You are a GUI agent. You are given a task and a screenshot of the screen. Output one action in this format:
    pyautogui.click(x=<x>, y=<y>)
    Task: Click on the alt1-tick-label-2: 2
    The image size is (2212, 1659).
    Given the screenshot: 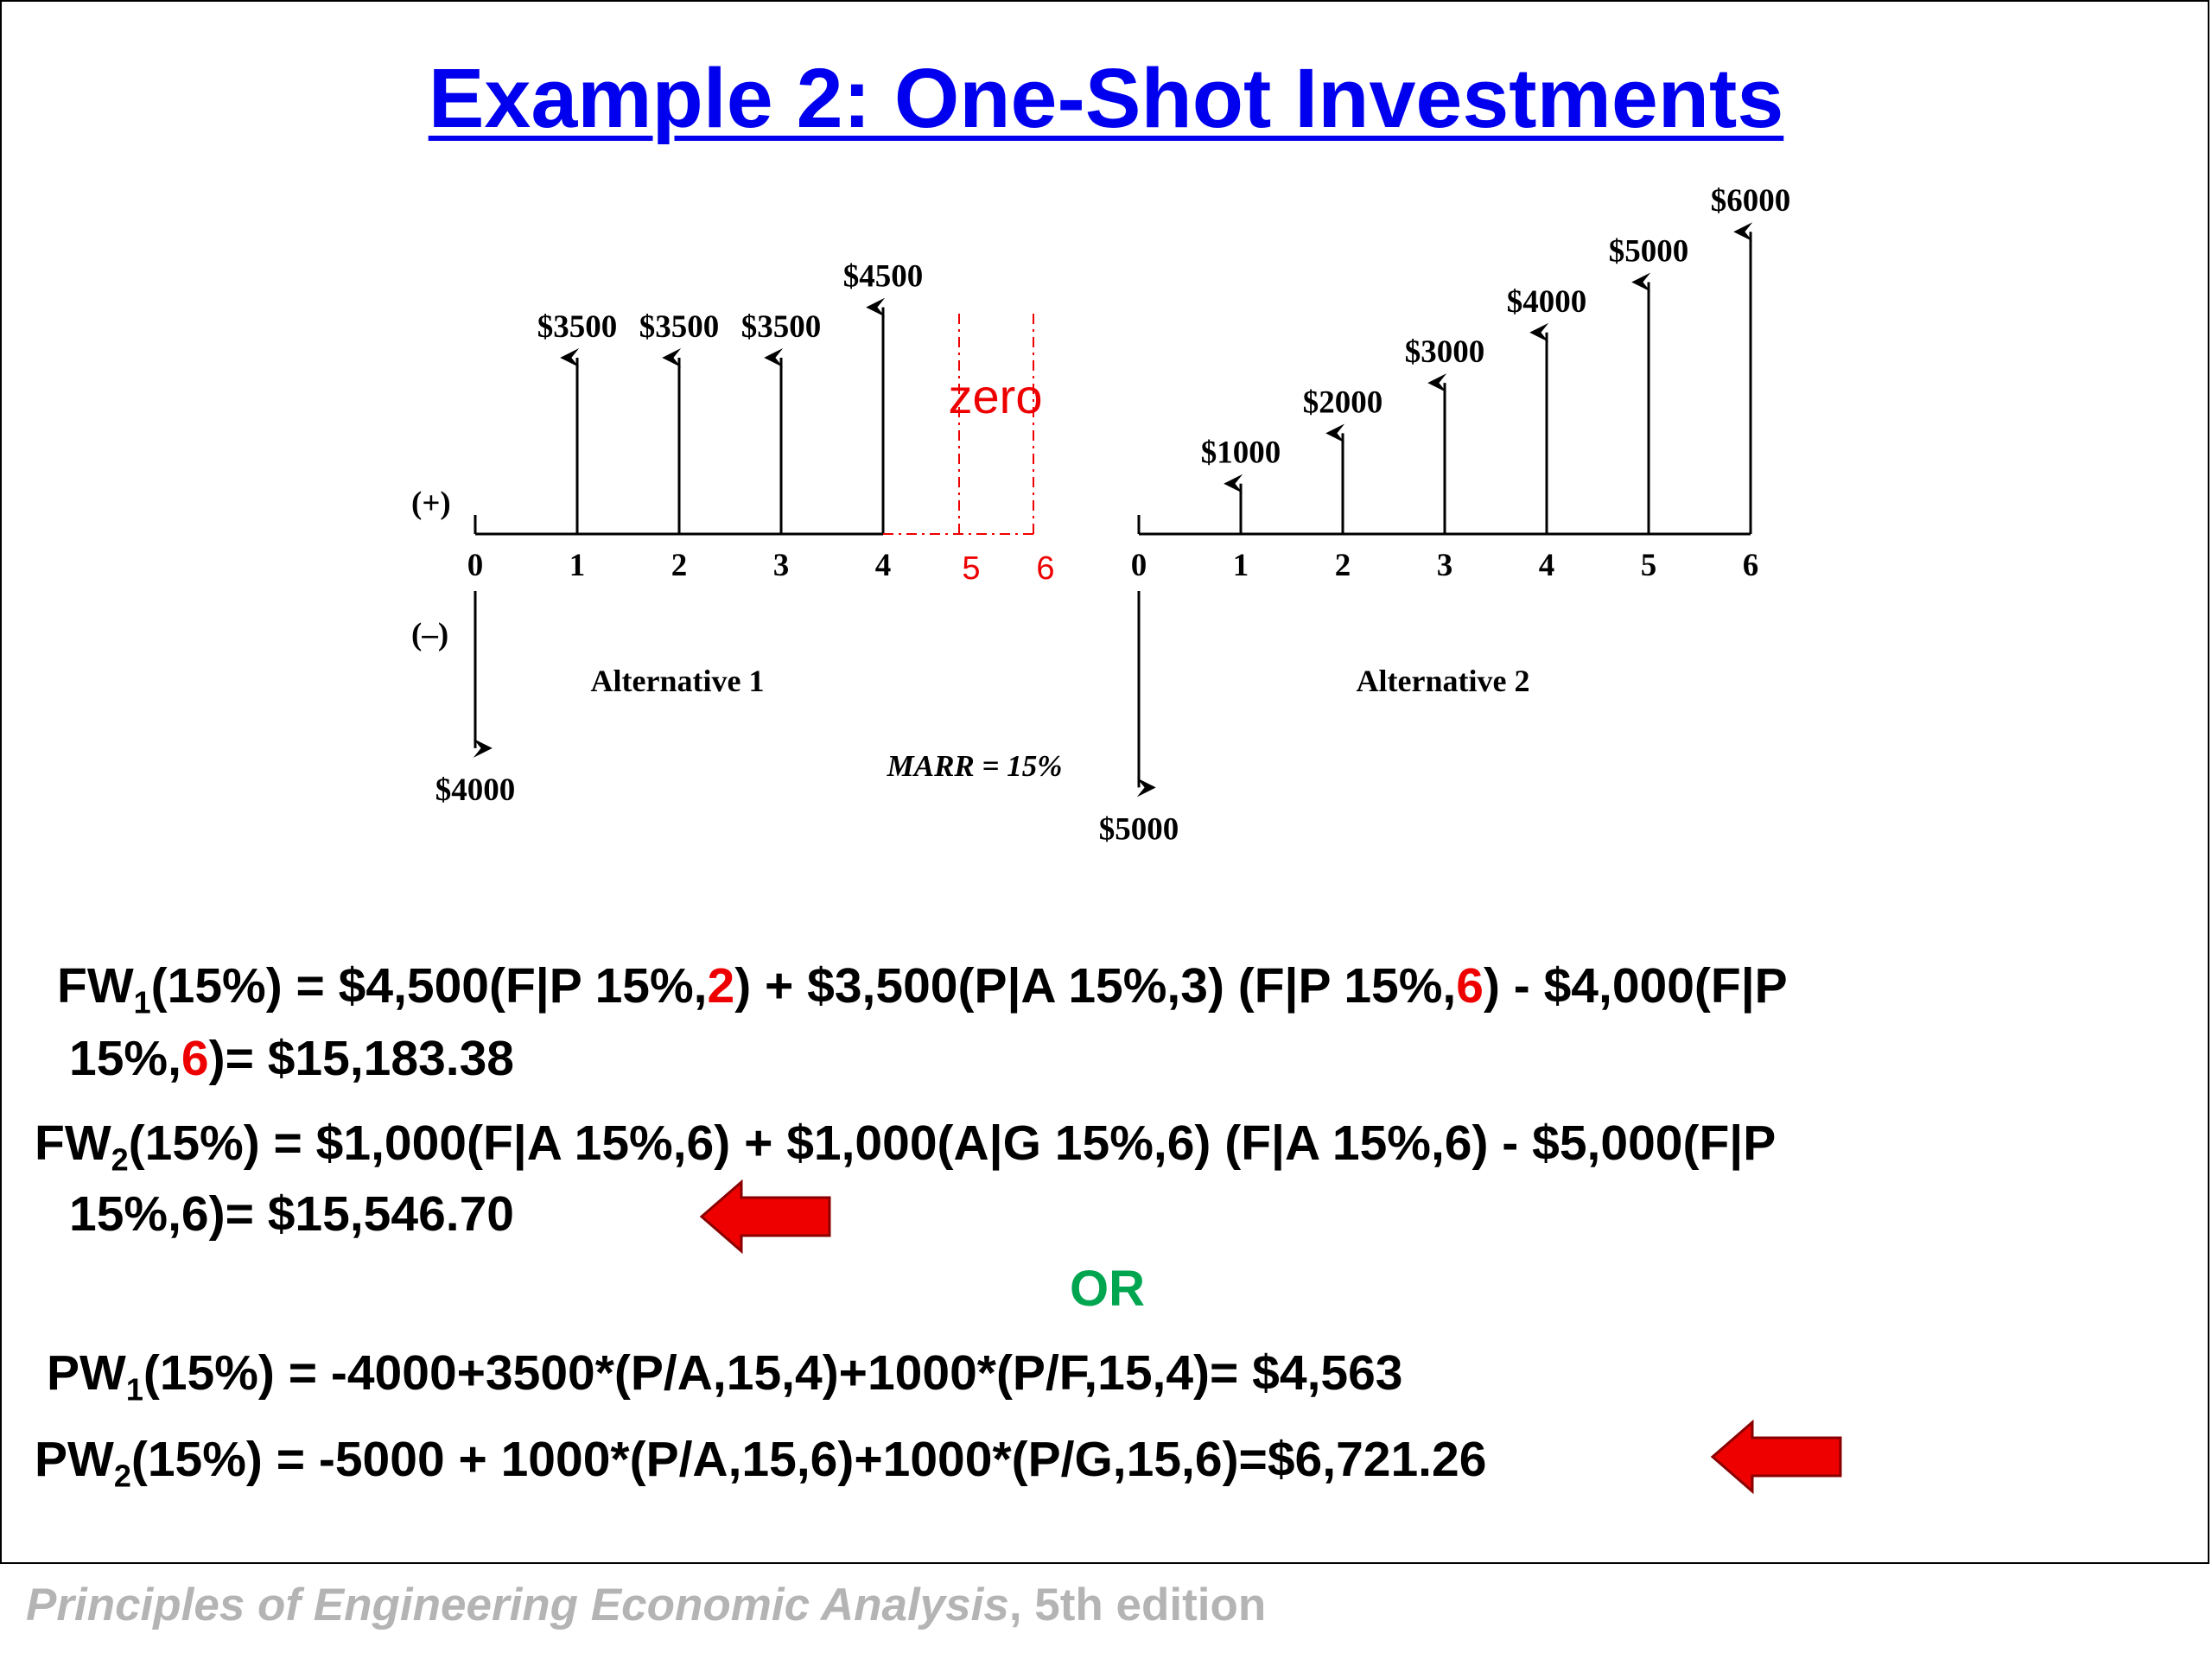 What is the action you would take?
    pyautogui.click(x=679, y=565)
    